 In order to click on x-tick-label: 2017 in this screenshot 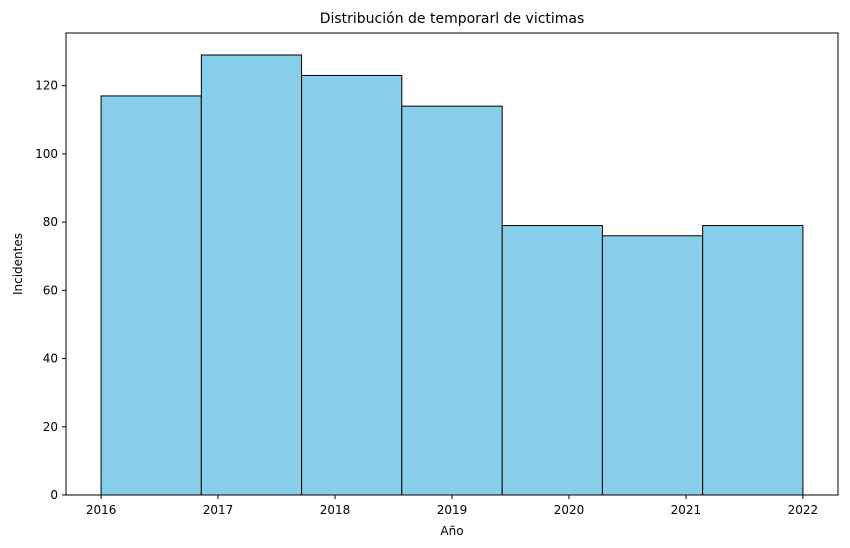, I will do `click(218, 510)`.